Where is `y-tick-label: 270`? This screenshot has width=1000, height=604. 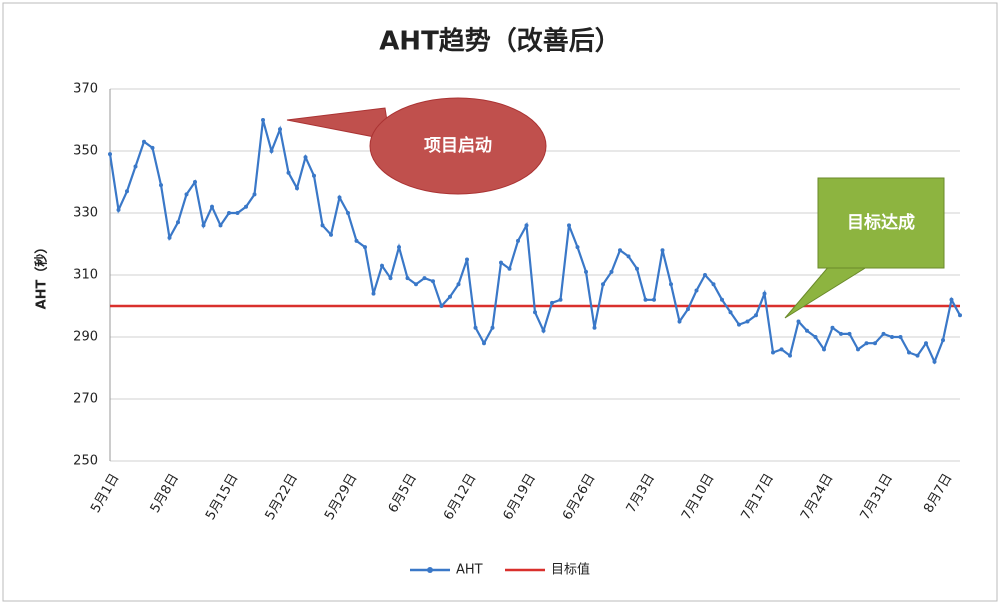 y-tick-label: 270 is located at coordinates (85, 399).